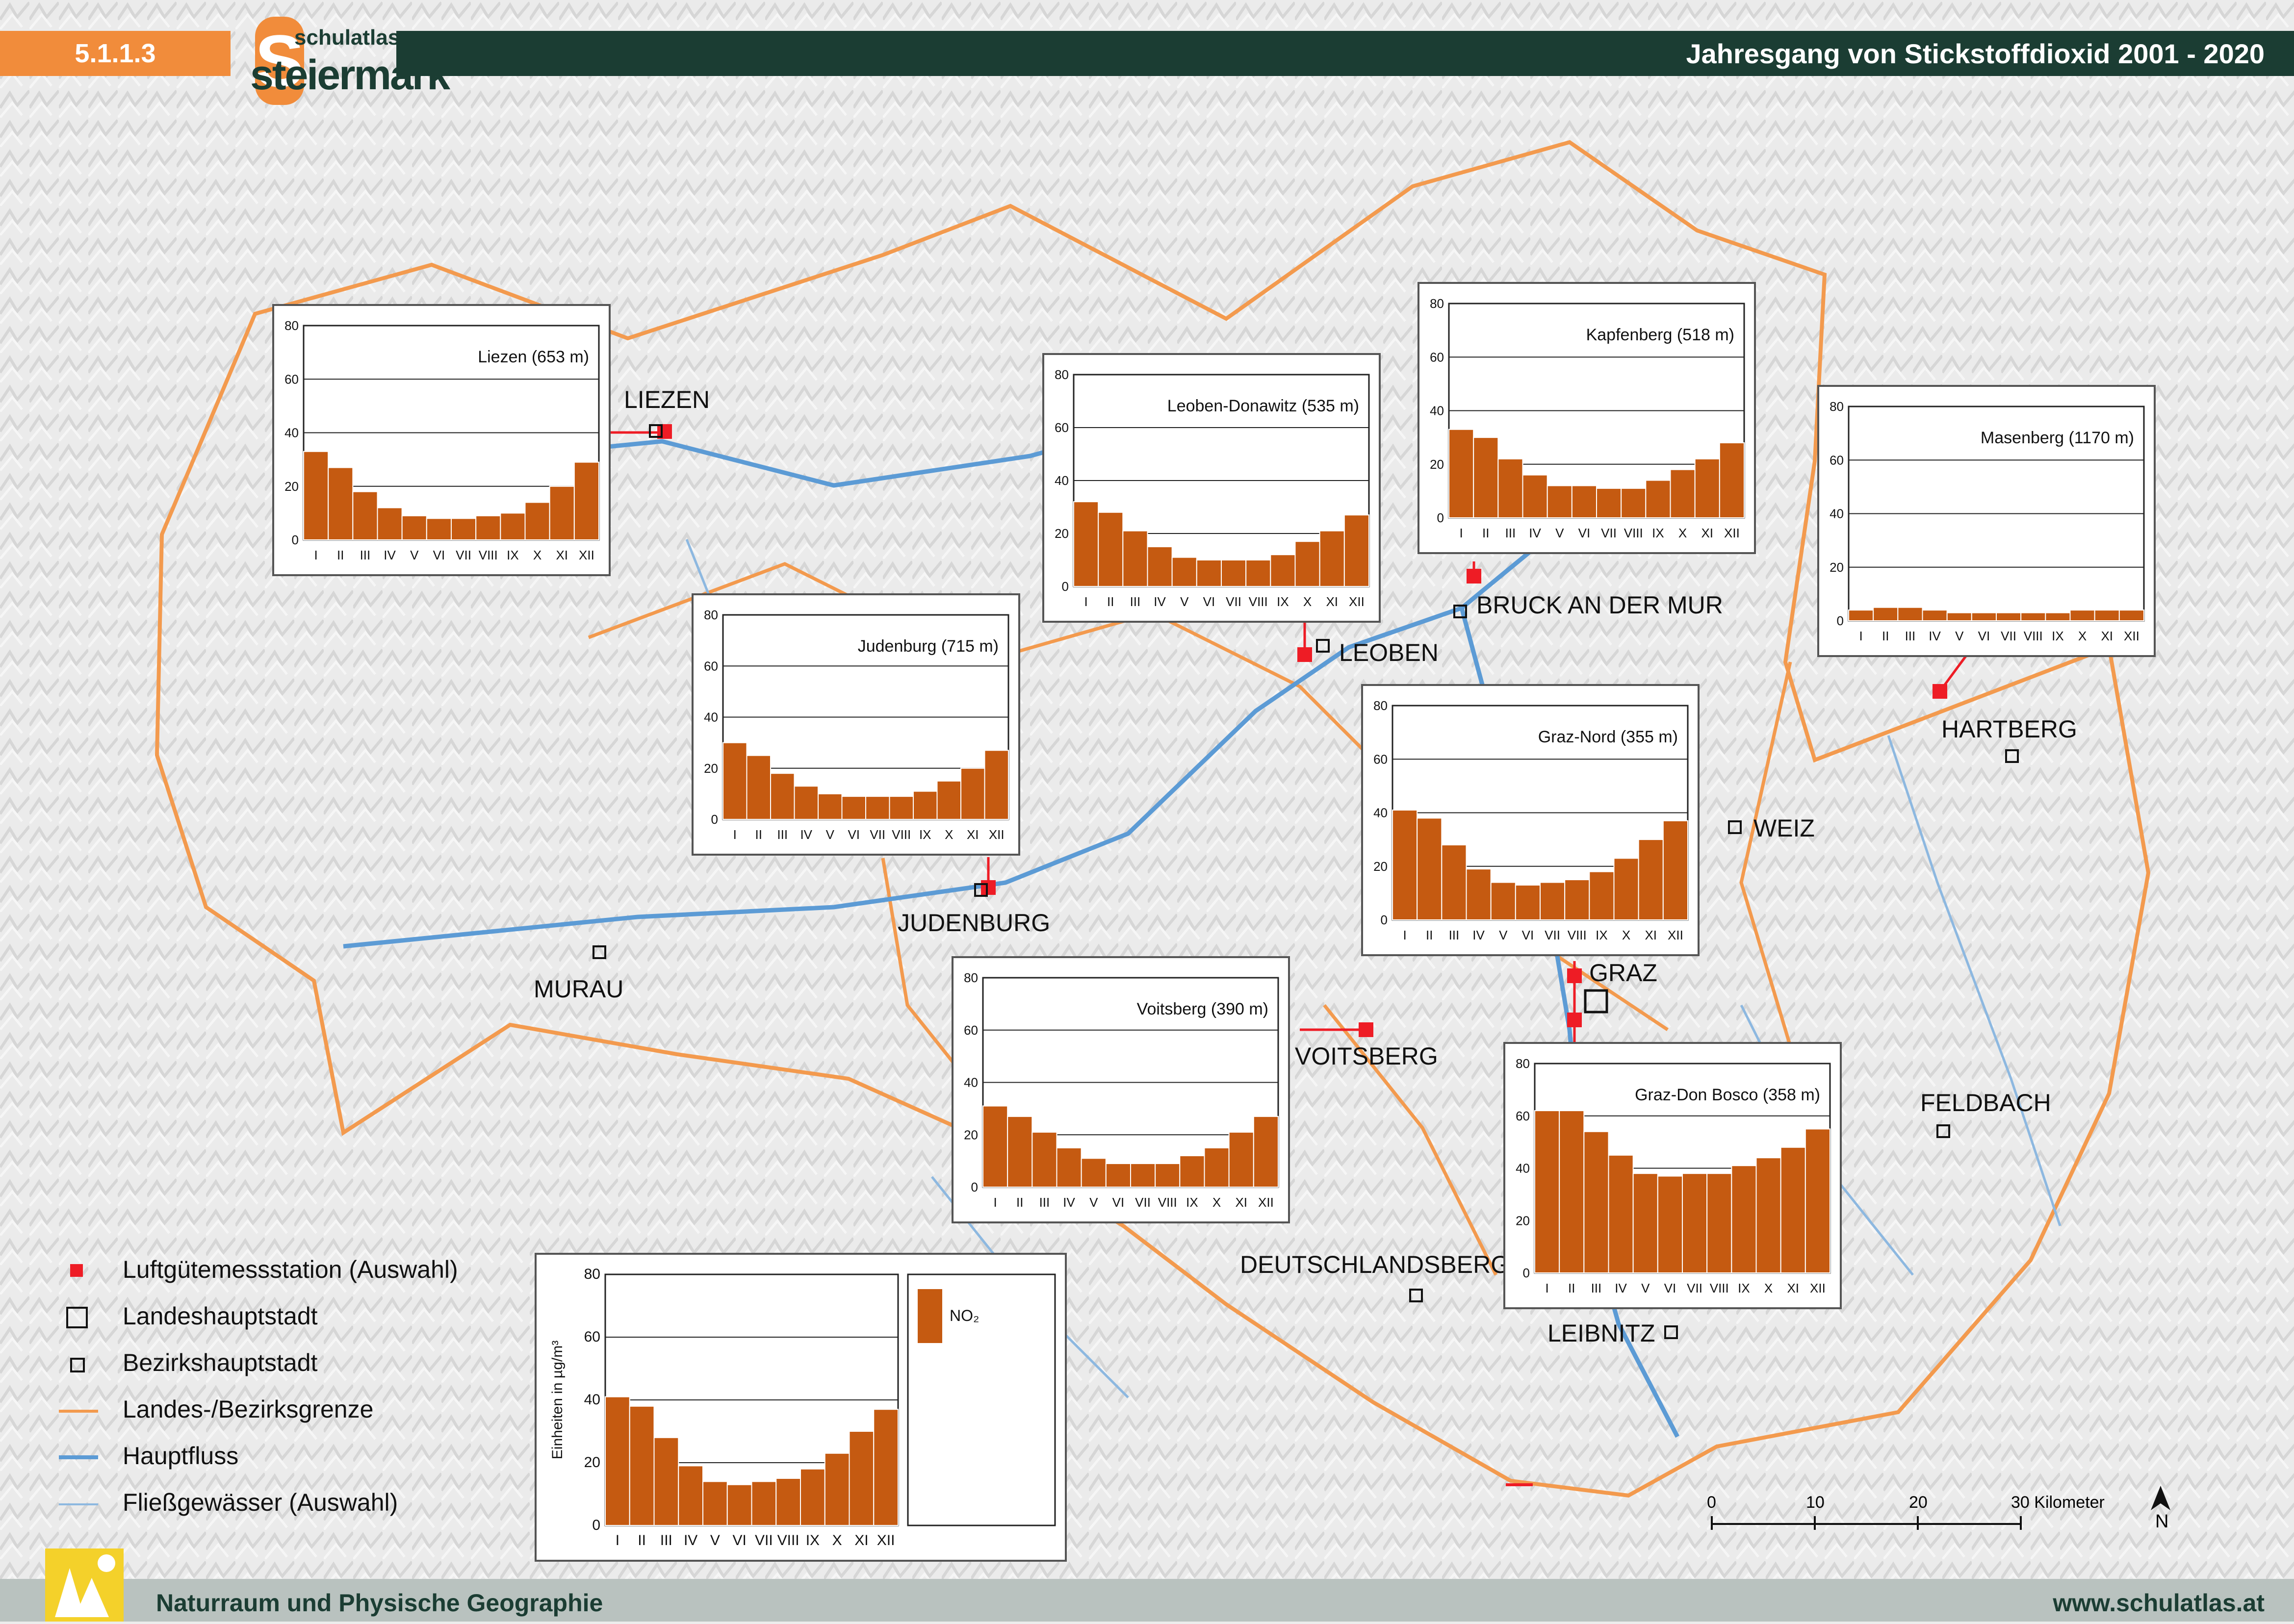 This screenshot has width=2294, height=1624. I want to click on legend-large-square, so click(77, 1317).